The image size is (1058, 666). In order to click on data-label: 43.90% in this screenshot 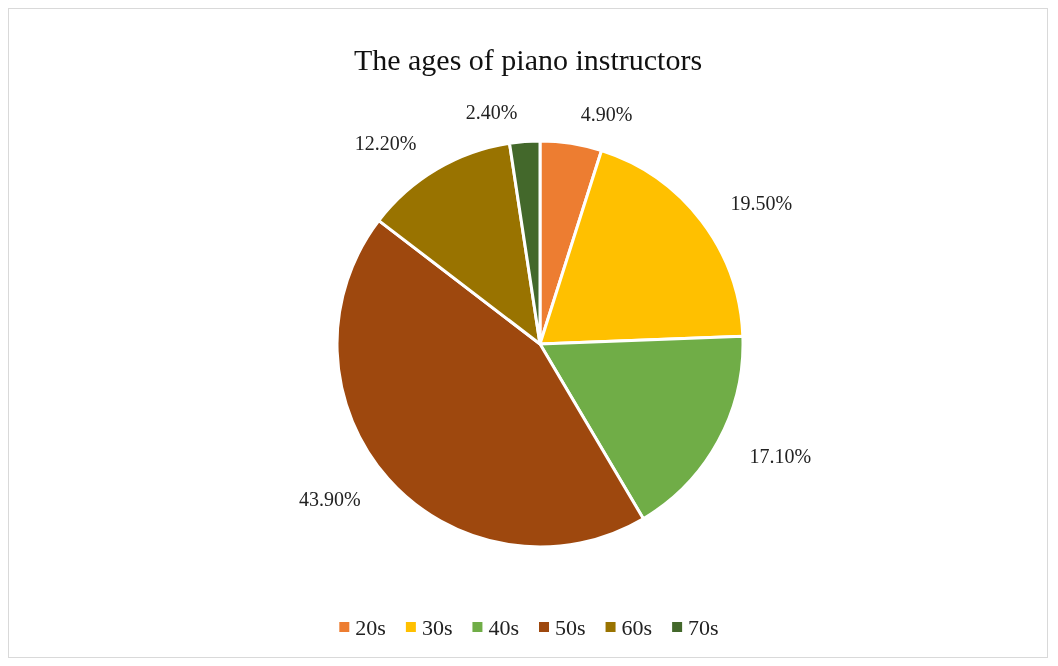, I will do `click(330, 498)`.